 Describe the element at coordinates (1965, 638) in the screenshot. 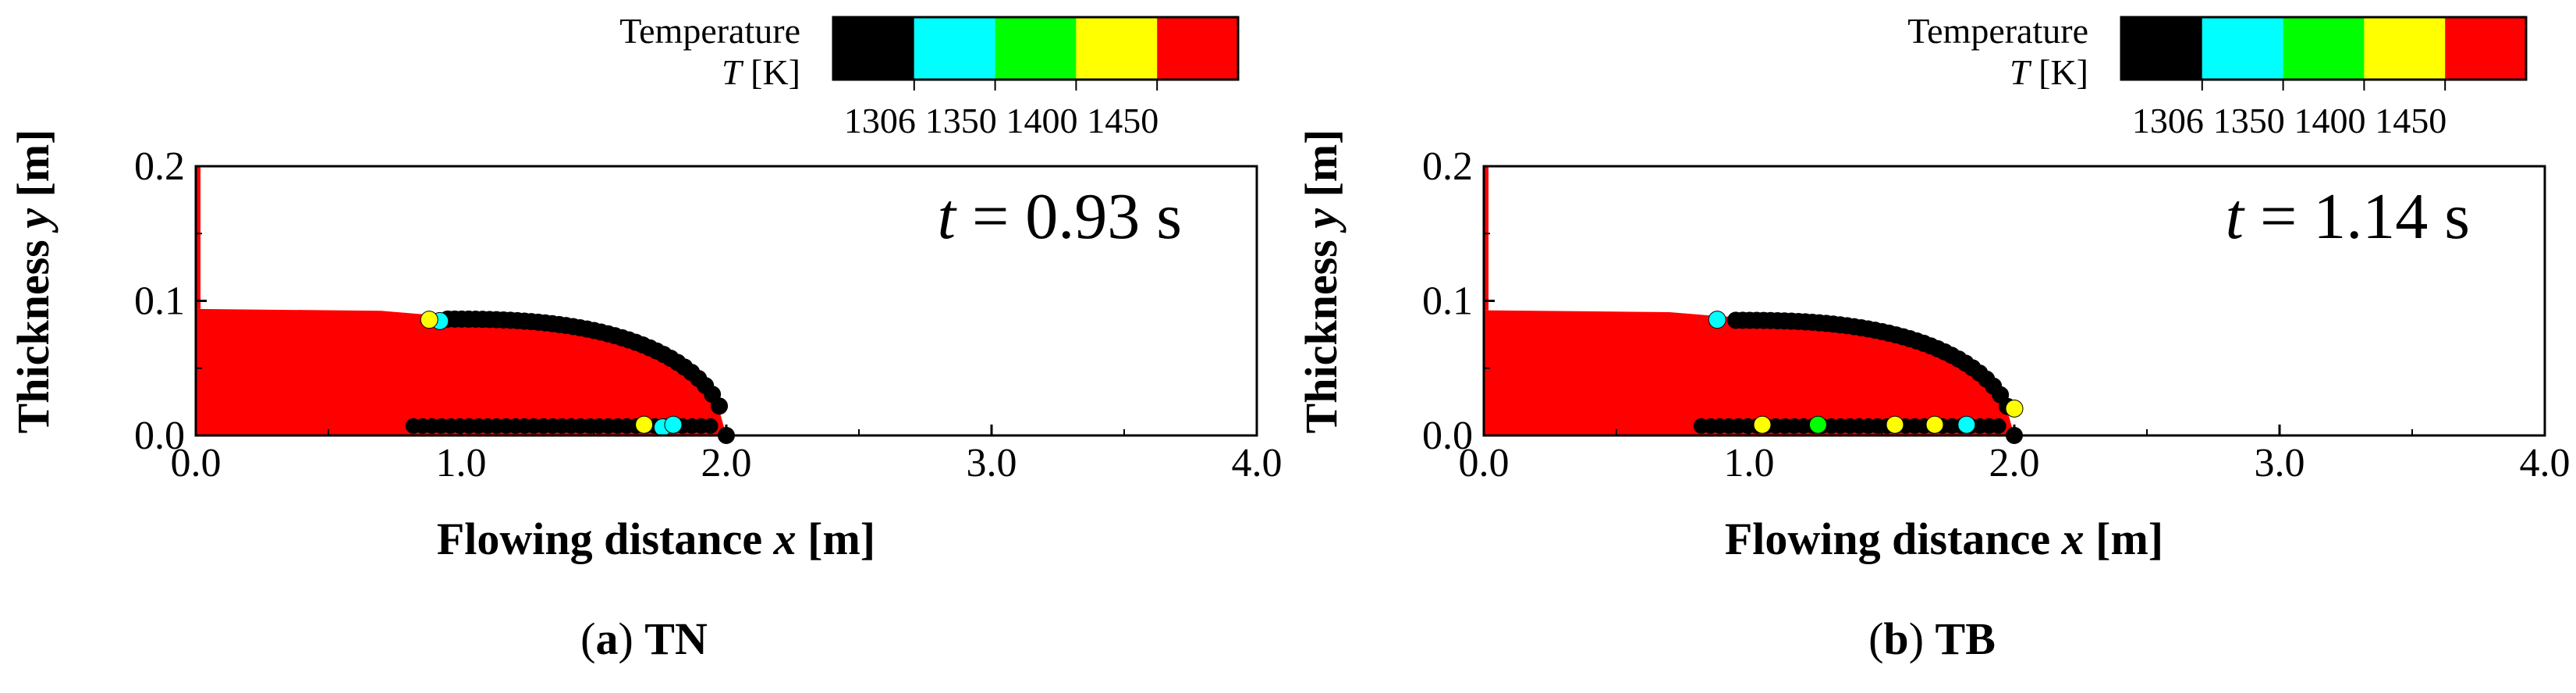

I see `caption-text: TB` at that location.